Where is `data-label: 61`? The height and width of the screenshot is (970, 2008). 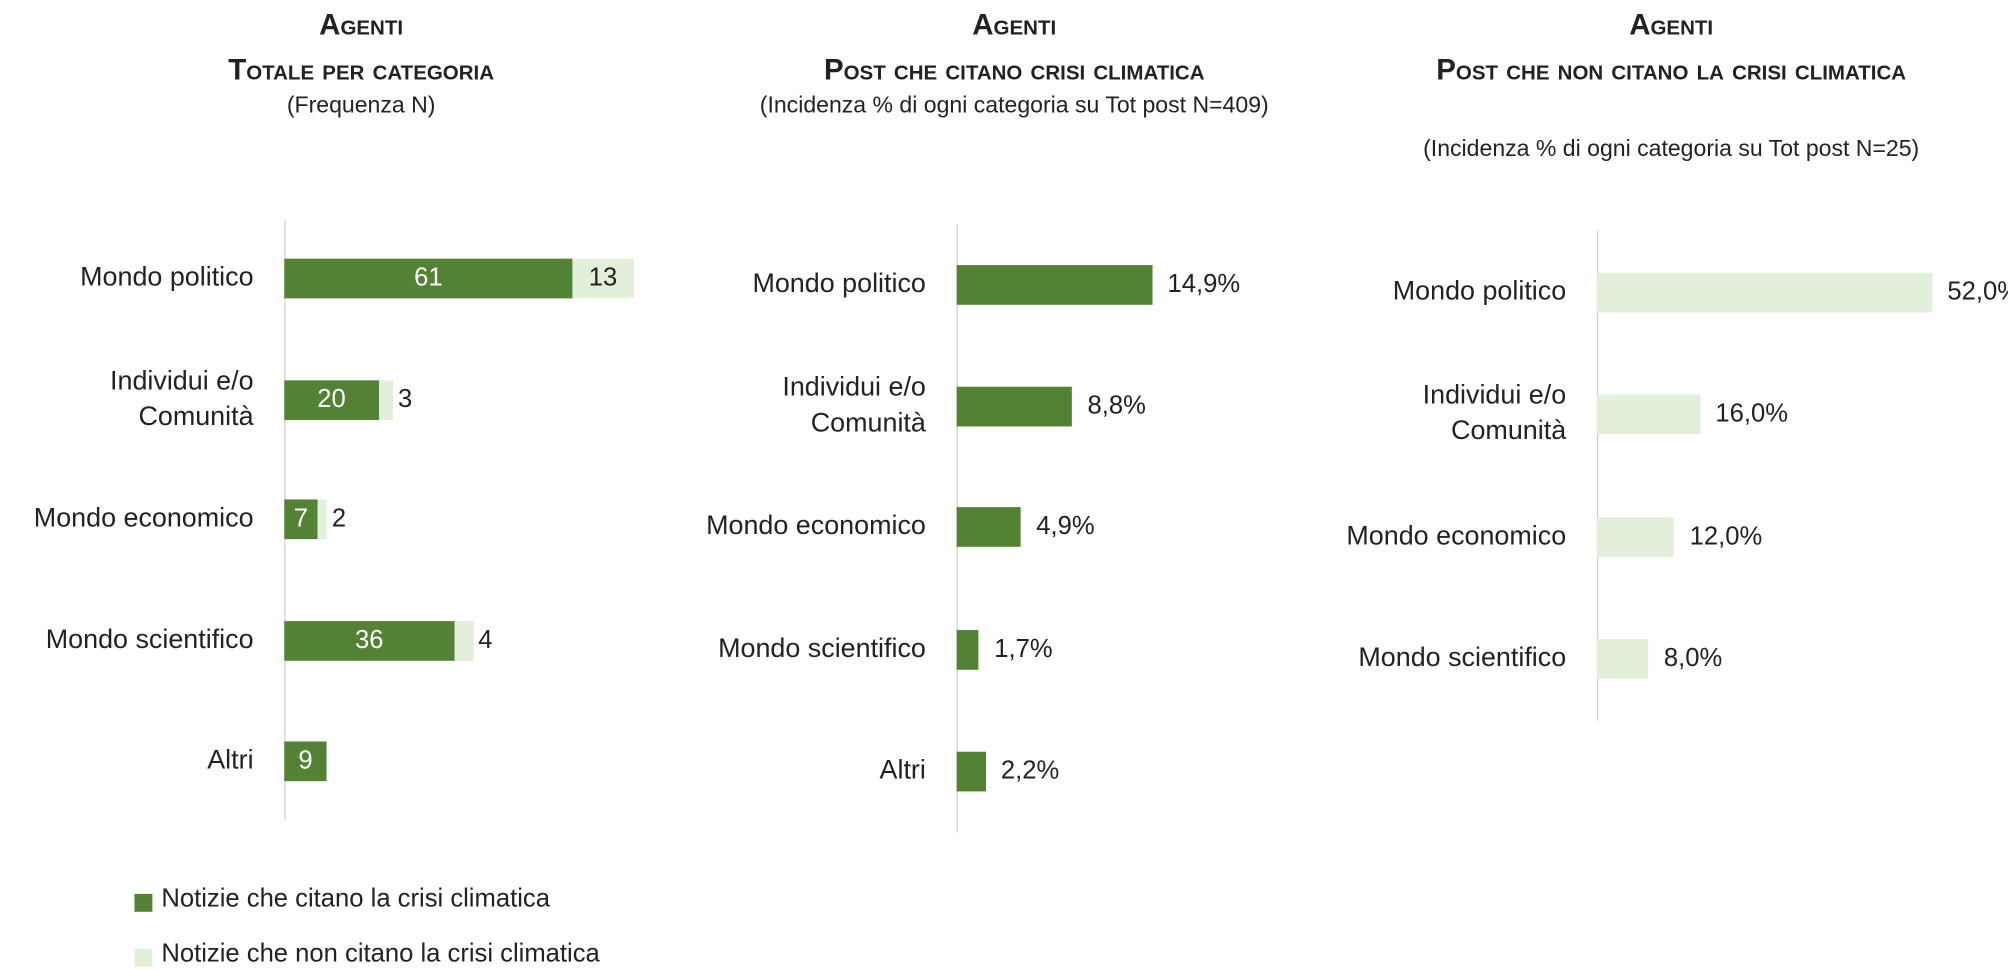 data-label: 61 is located at coordinates (428, 277).